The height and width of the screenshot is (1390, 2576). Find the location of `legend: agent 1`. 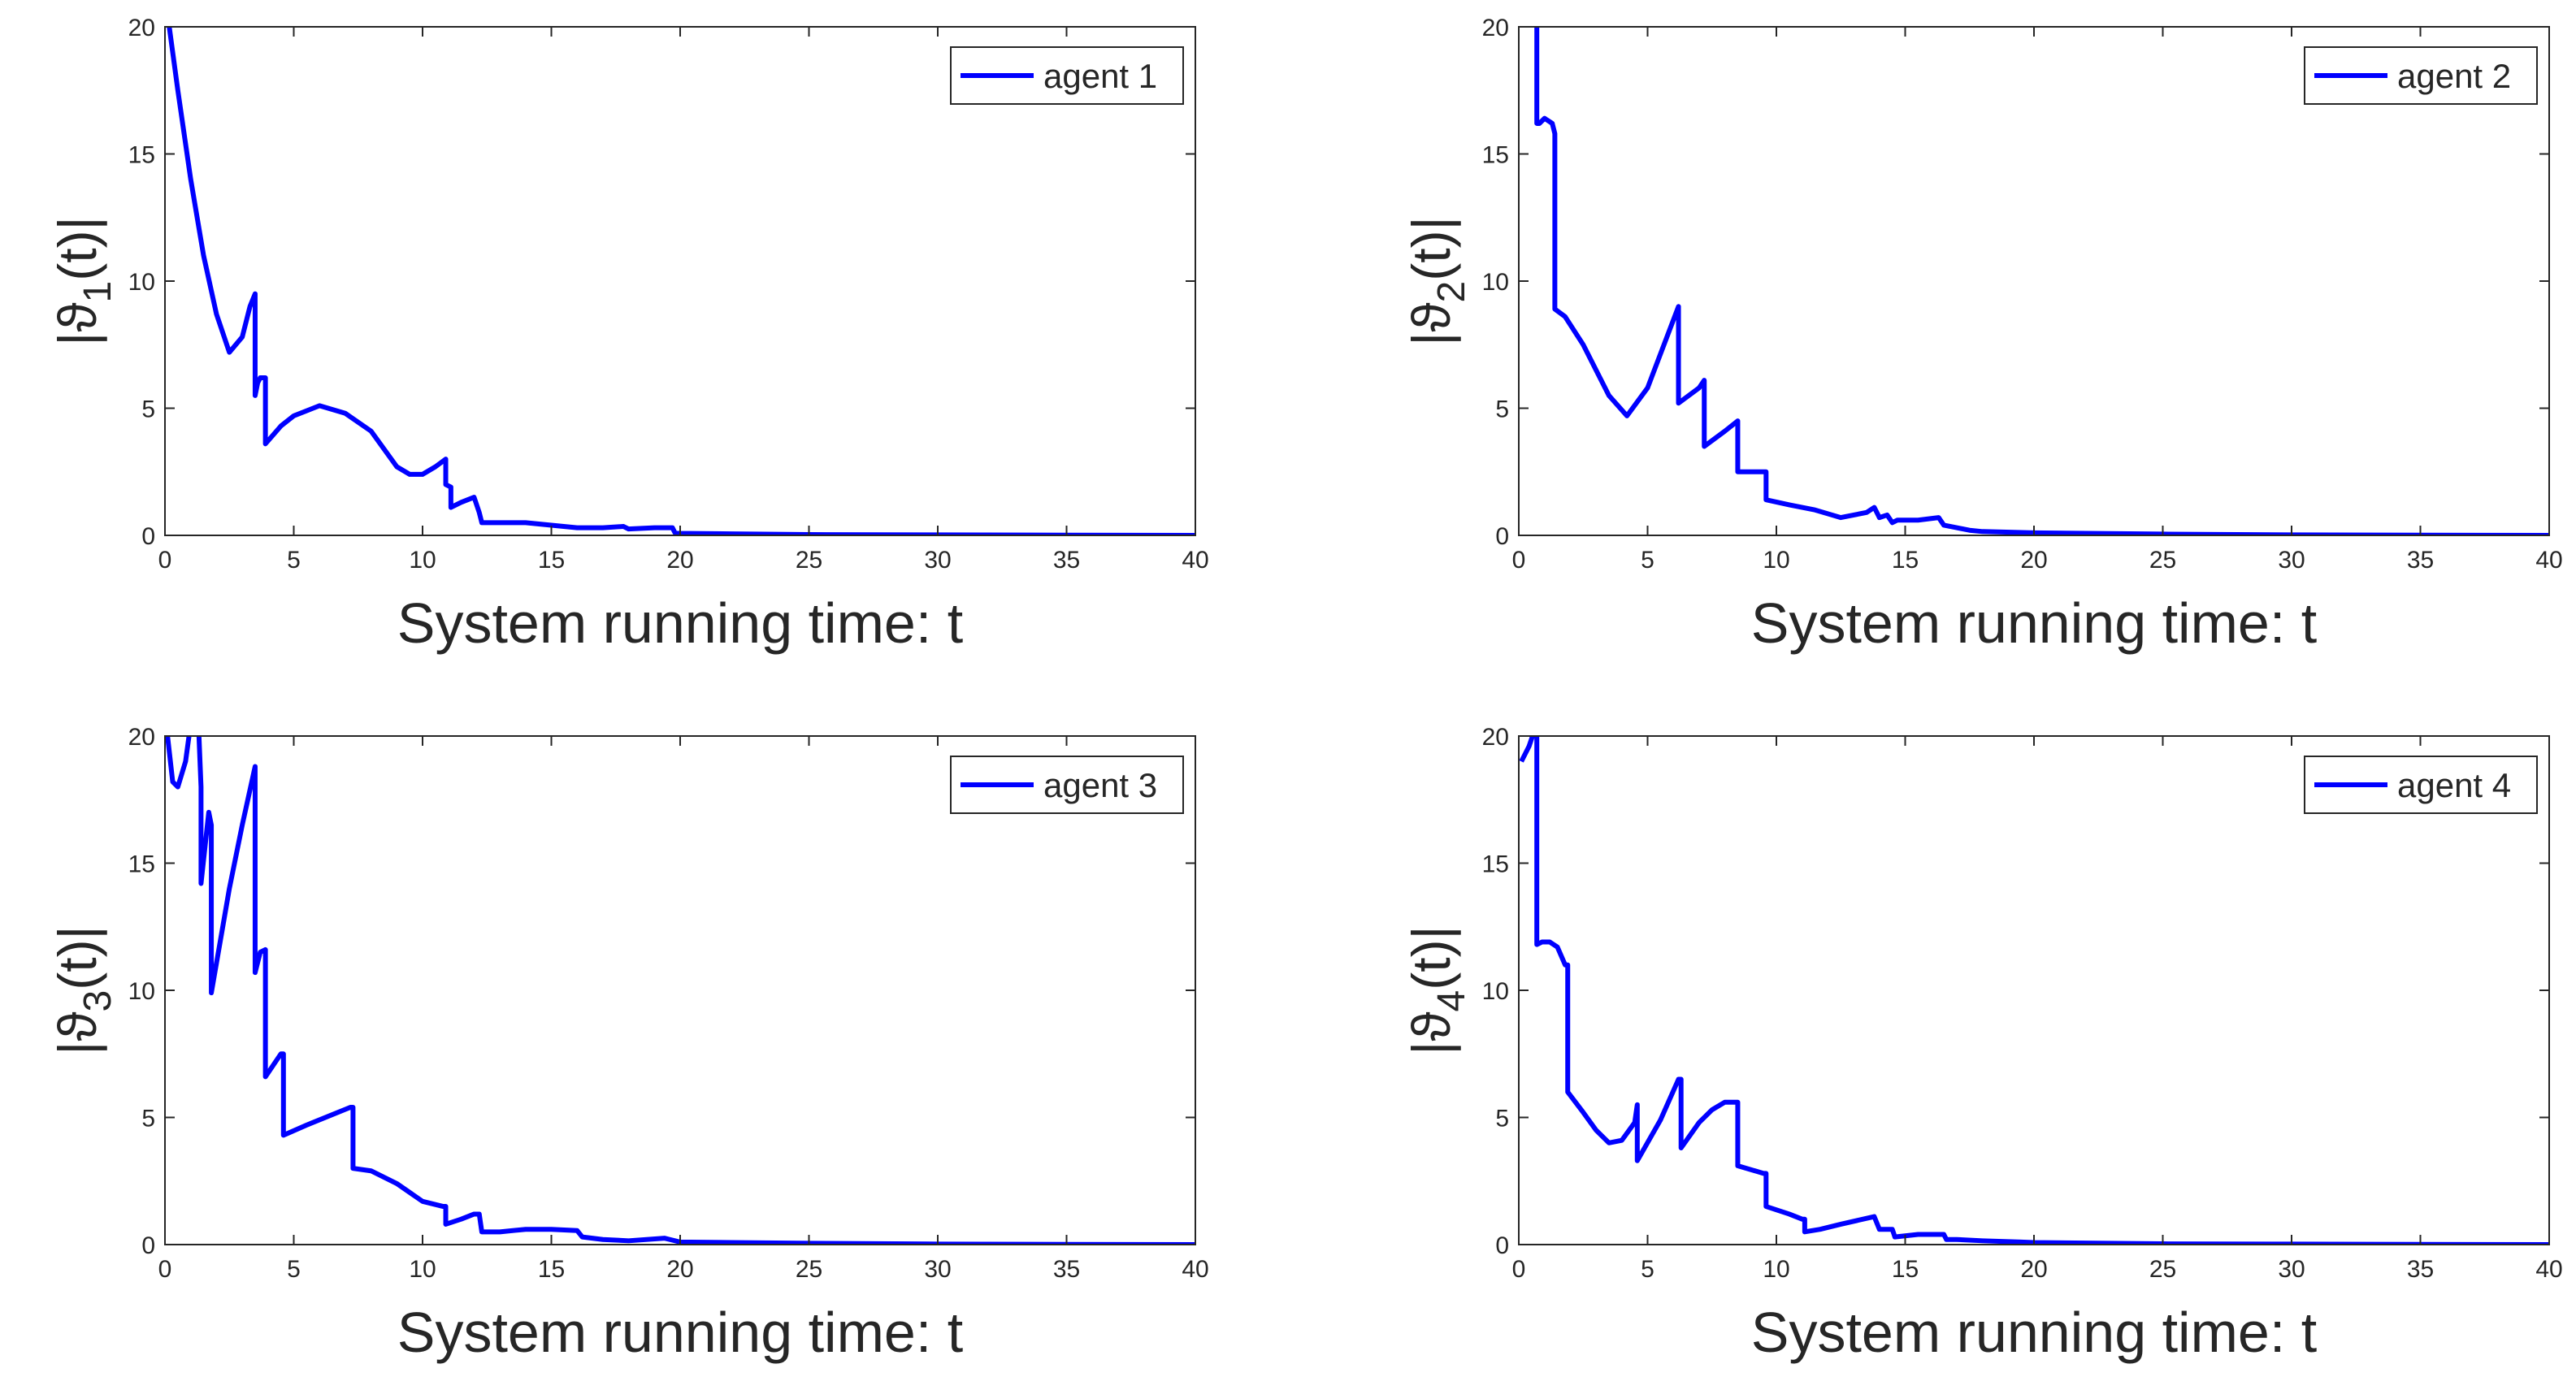

legend: agent 1 is located at coordinates (1067, 75).